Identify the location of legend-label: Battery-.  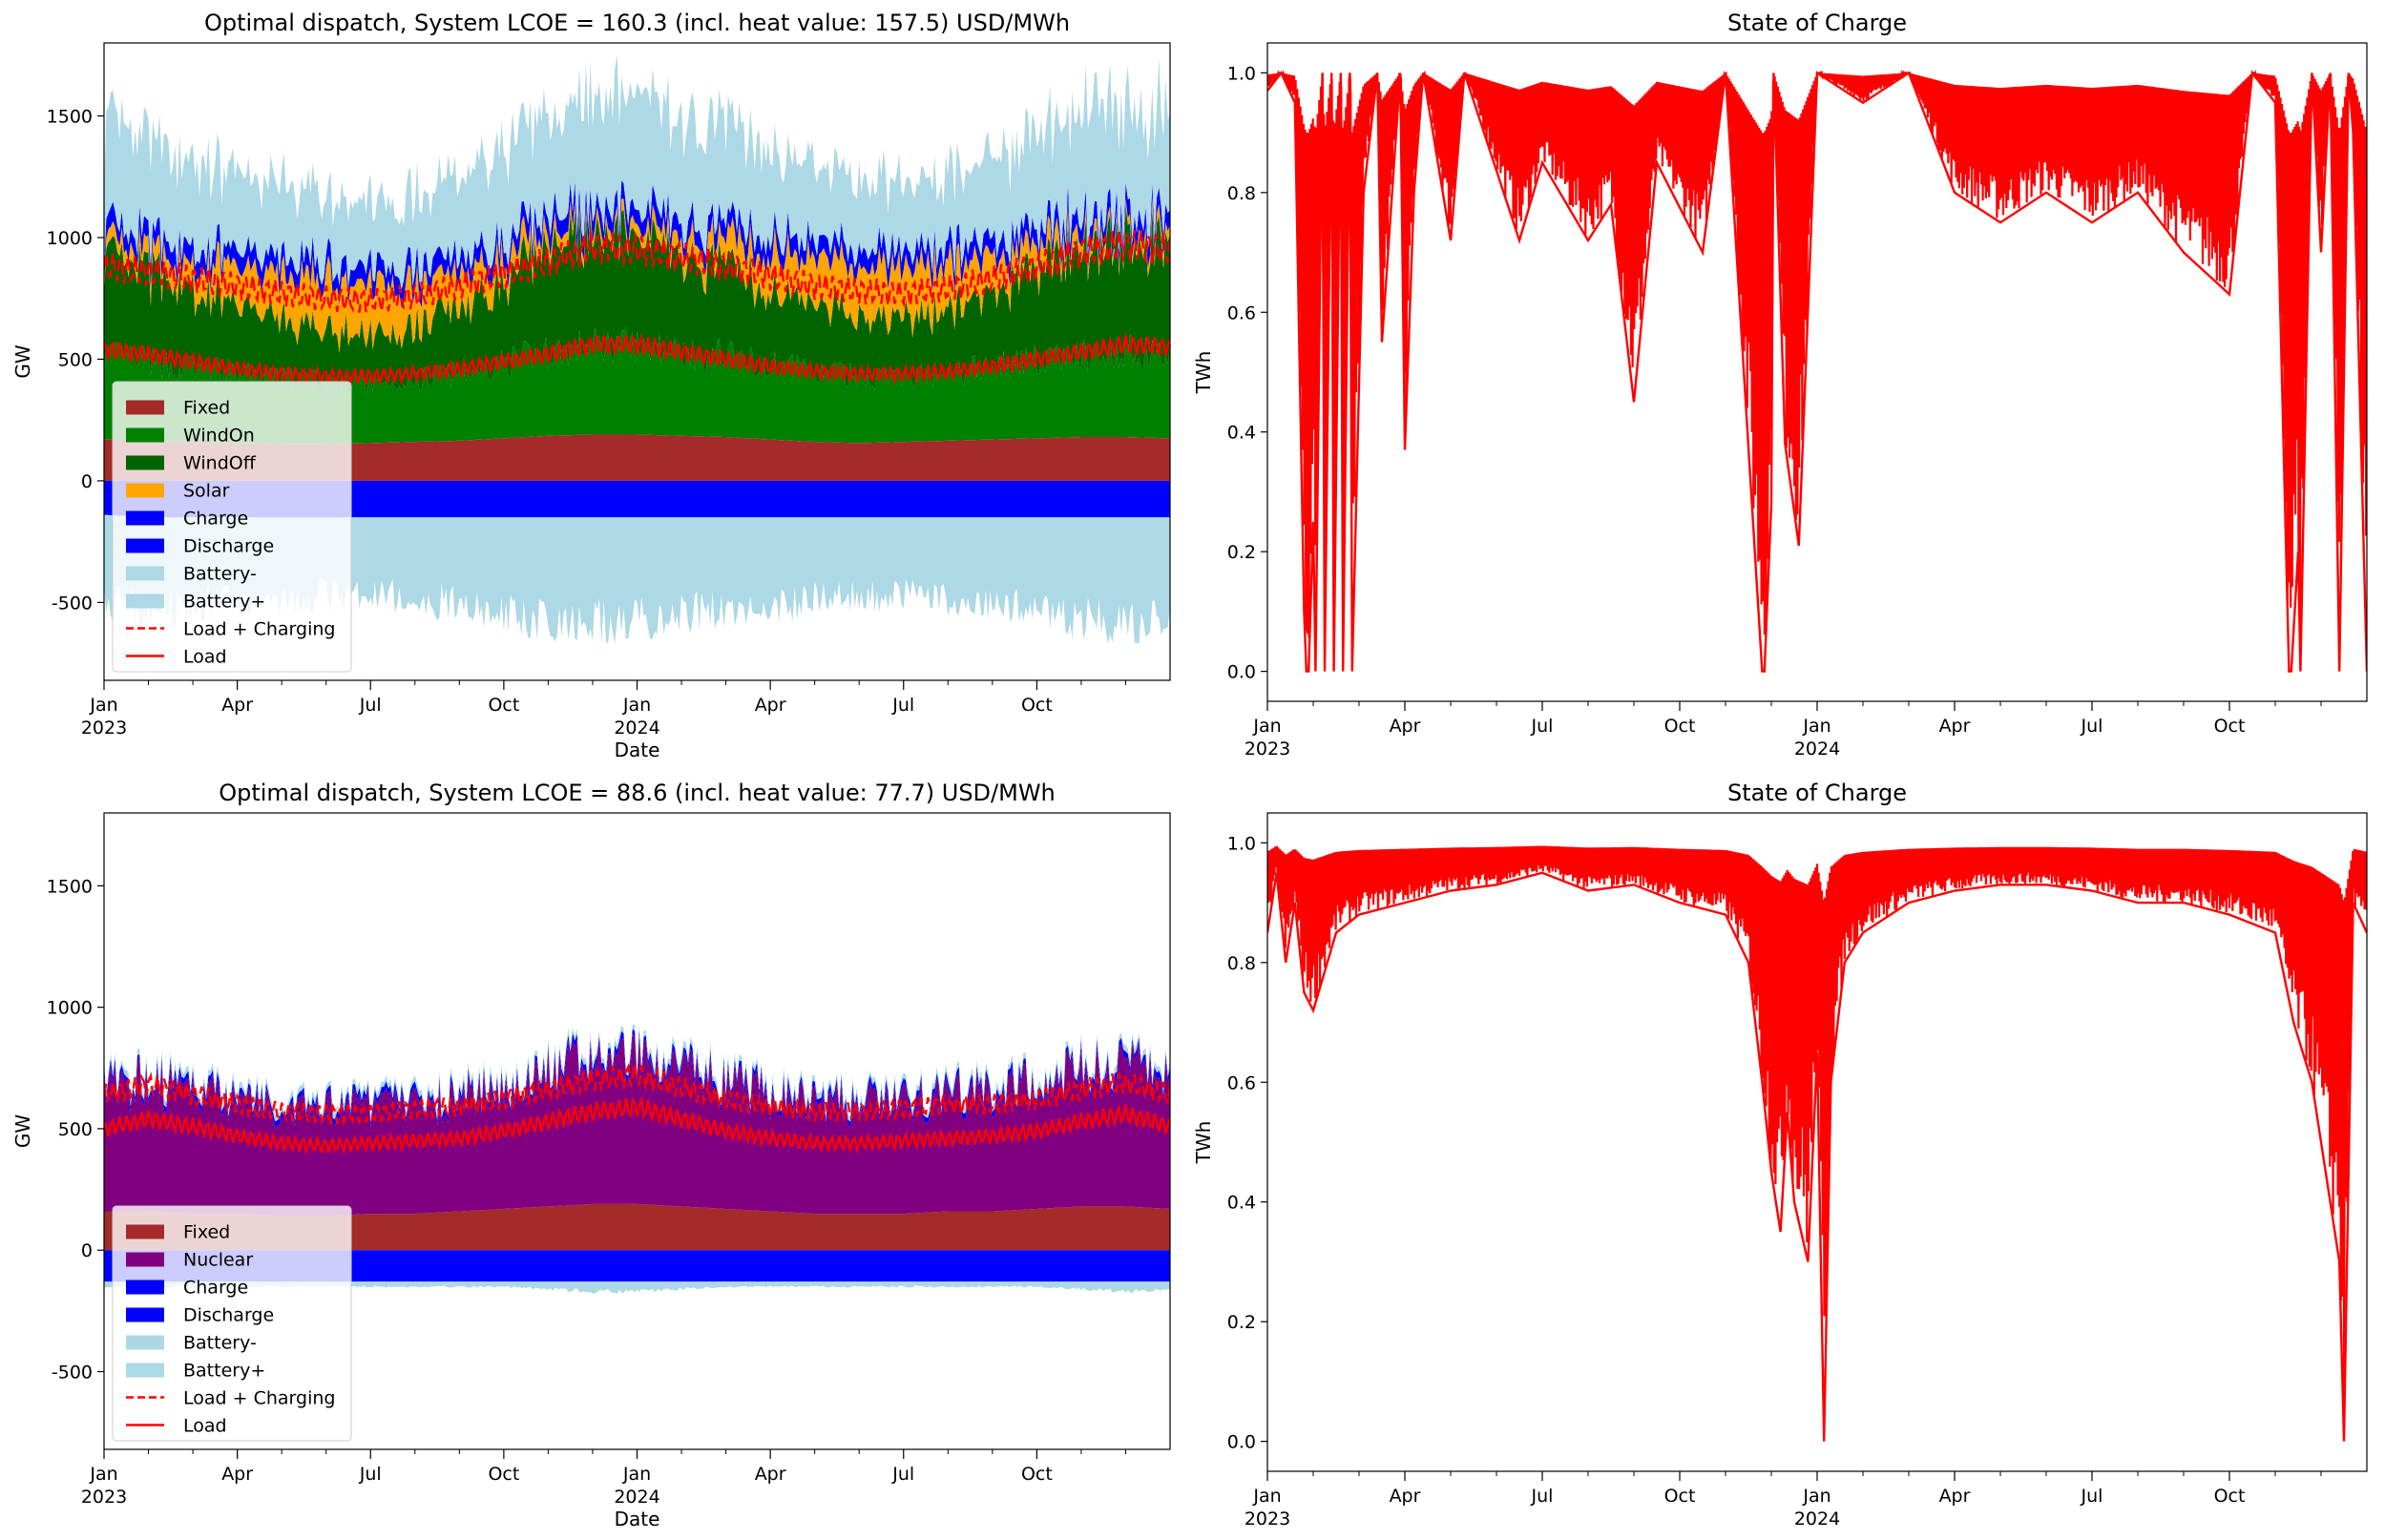
(220, 1344).